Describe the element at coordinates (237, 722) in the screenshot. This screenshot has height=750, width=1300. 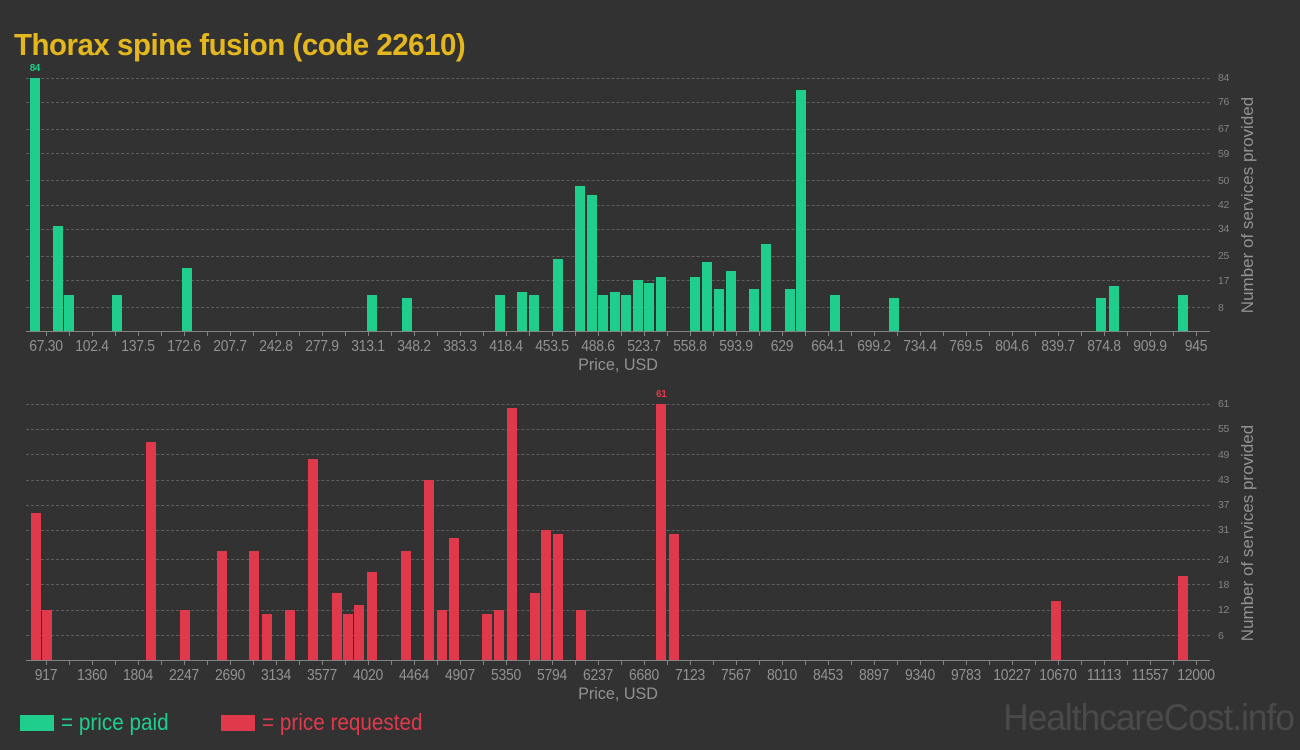
I see `legend-swatch-requested` at that location.